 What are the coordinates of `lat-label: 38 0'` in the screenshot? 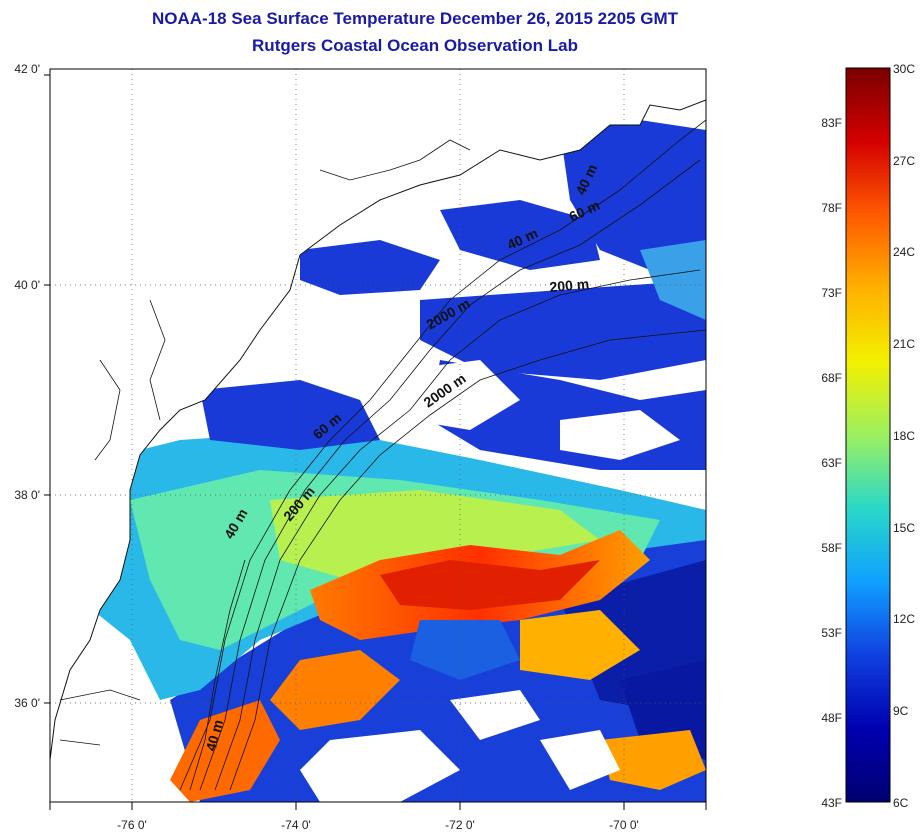 It's located at (27, 495).